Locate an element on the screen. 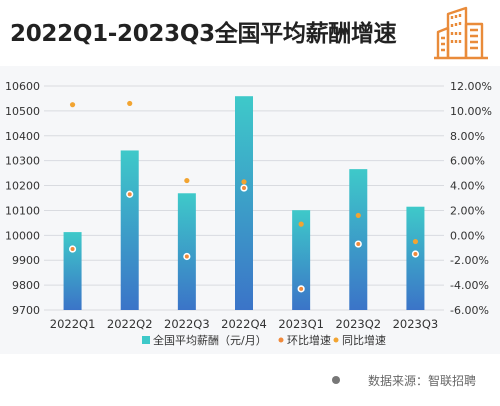 The height and width of the screenshot is (406, 500). y-left-tick-label: 9900 is located at coordinates (26, 260).